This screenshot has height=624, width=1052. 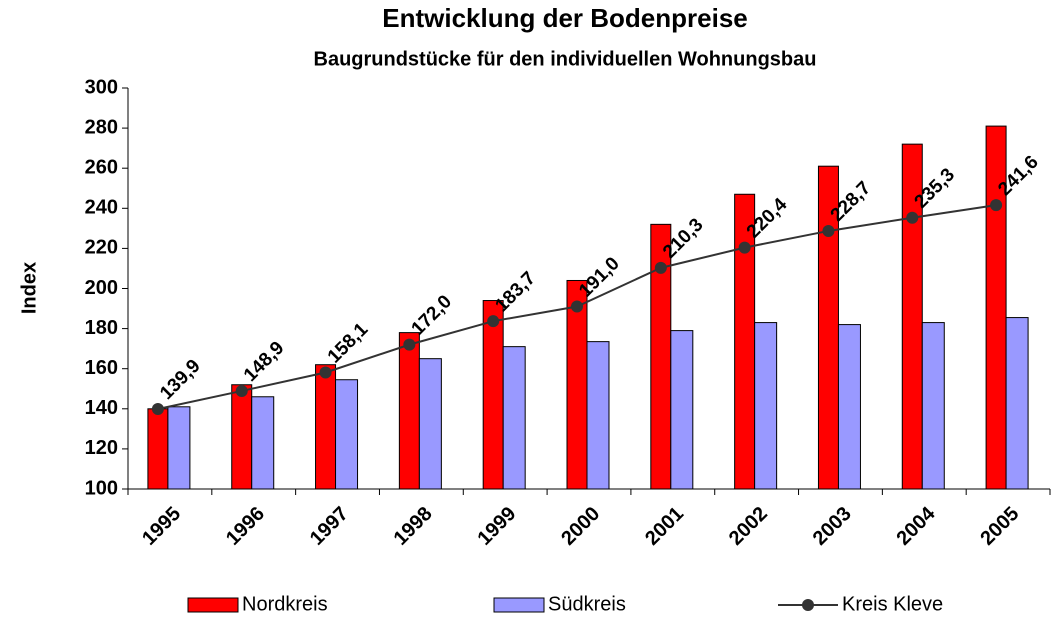 What do you see at coordinates (101, 488) in the screenshot?
I see `y-tick-label: 100` at bounding box center [101, 488].